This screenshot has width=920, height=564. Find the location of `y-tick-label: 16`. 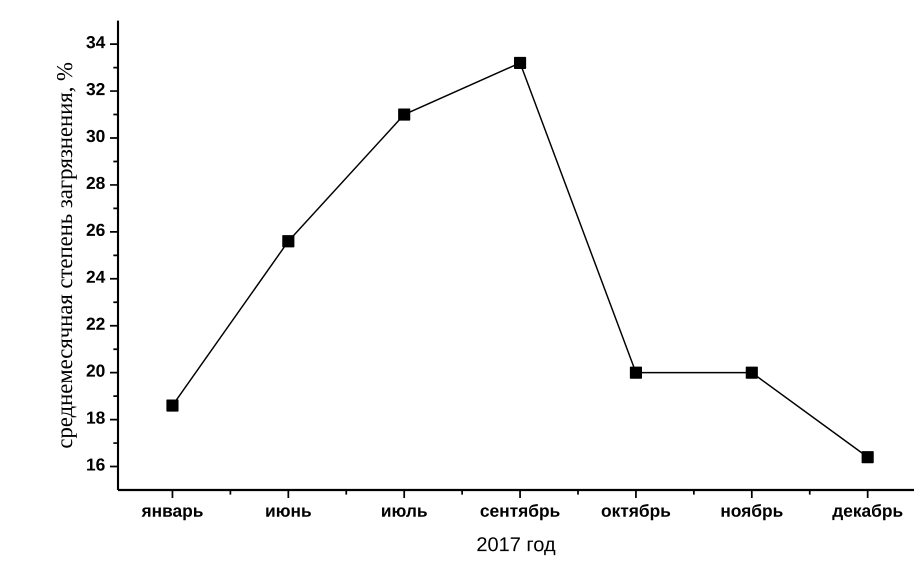

y-tick-label: 16 is located at coordinates (96, 464).